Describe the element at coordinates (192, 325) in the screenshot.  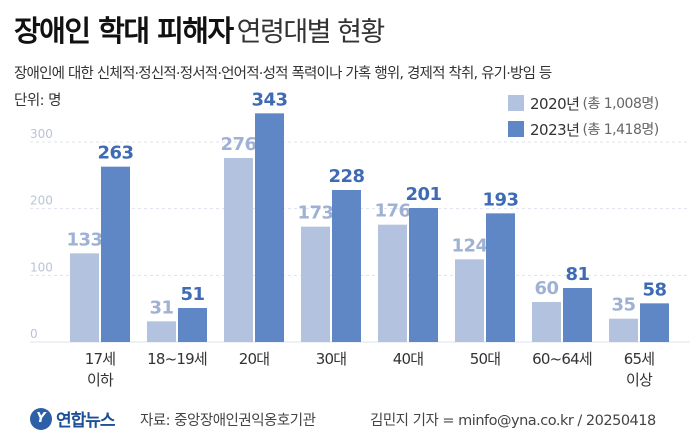
I see `bar-2023년-1` at that location.